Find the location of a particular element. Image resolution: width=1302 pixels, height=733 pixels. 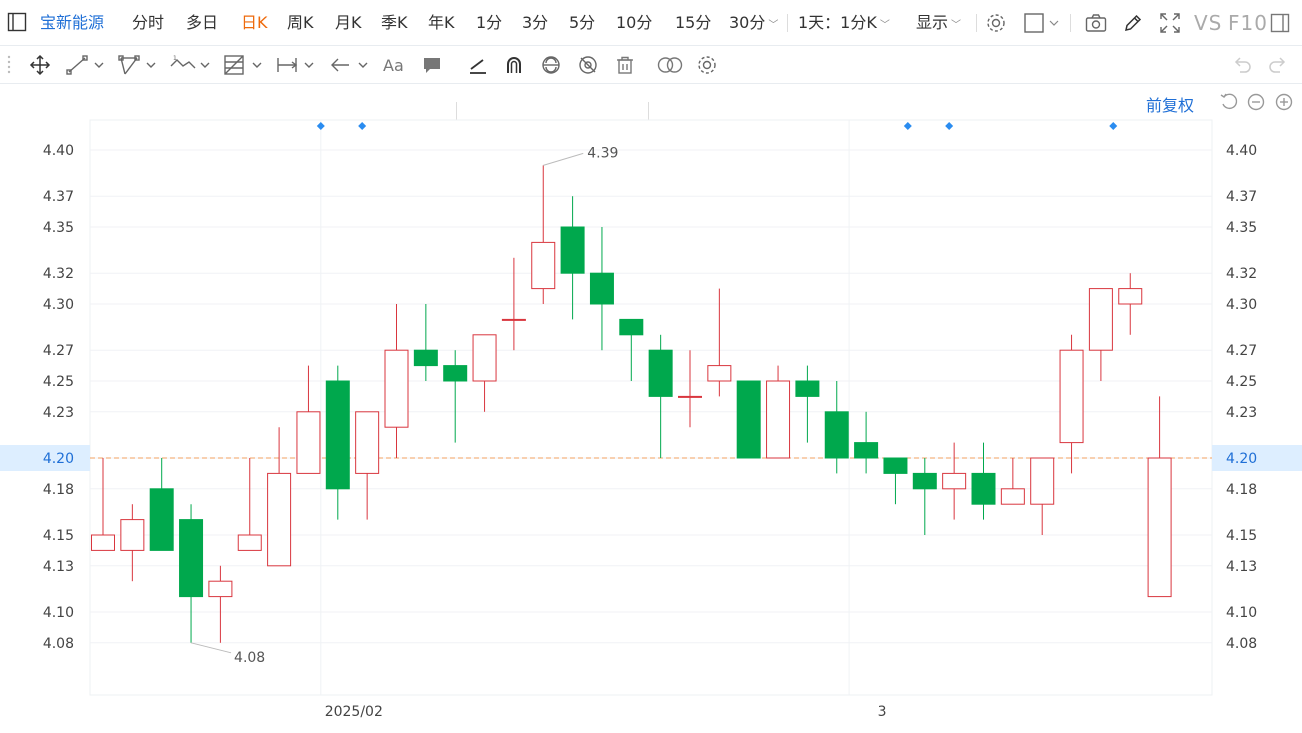

y-tick-label-left: 4.20 is located at coordinates (58, 459).